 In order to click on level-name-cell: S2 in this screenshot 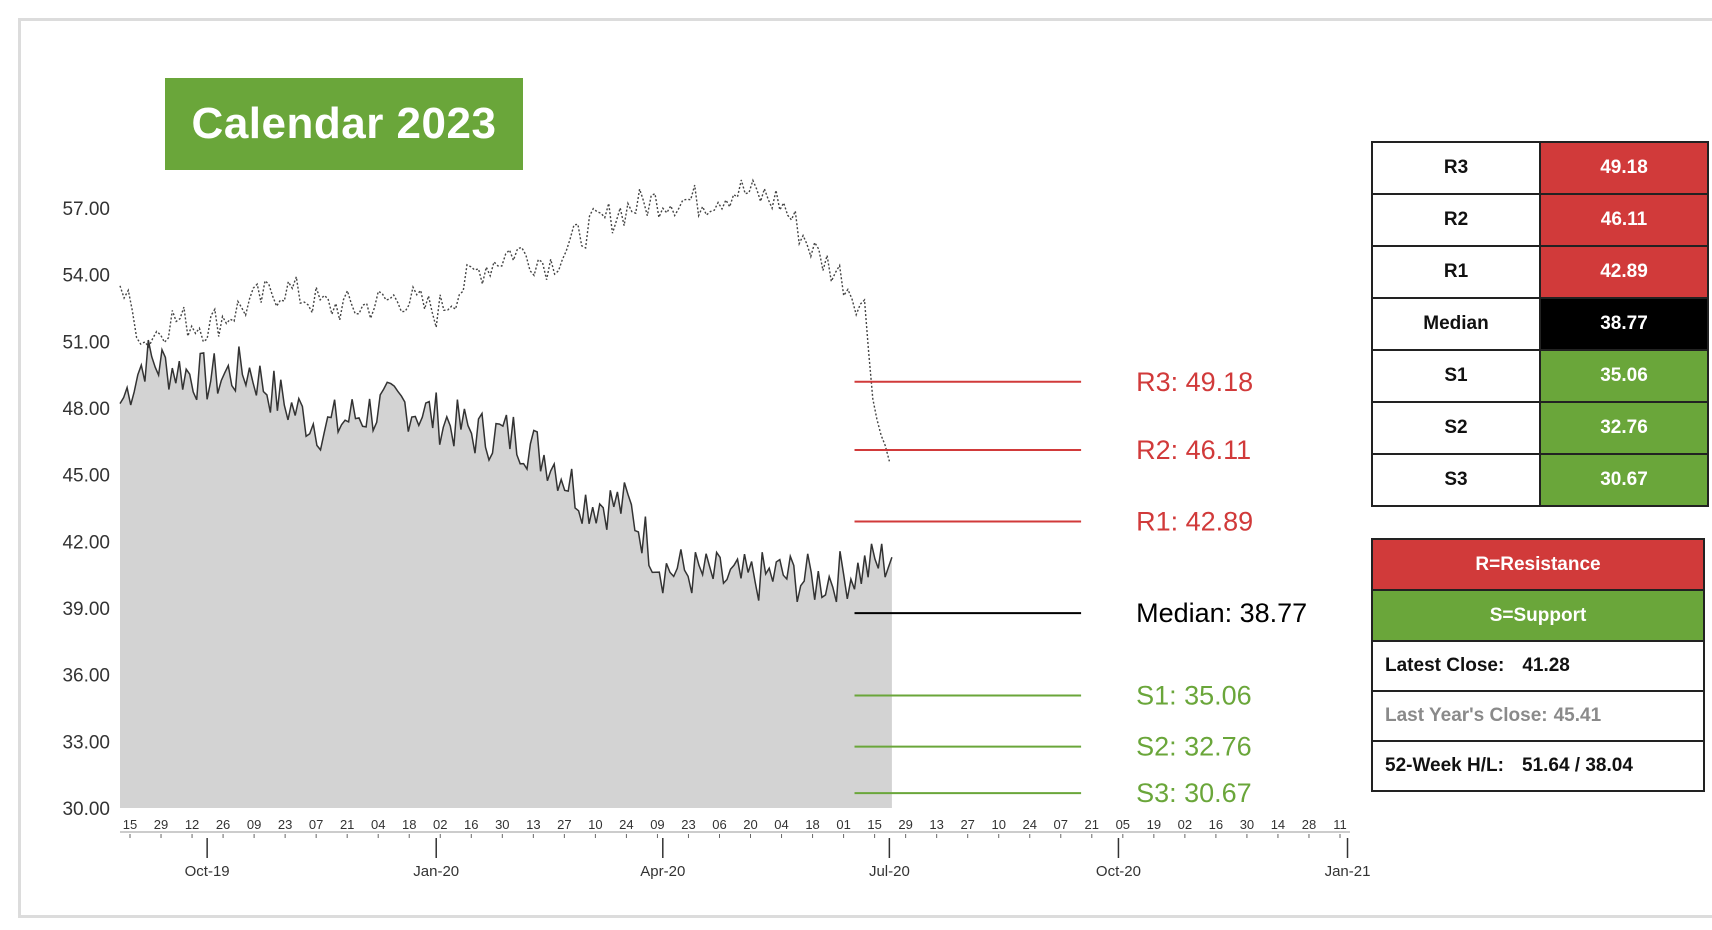, I will do `click(1456, 428)`.